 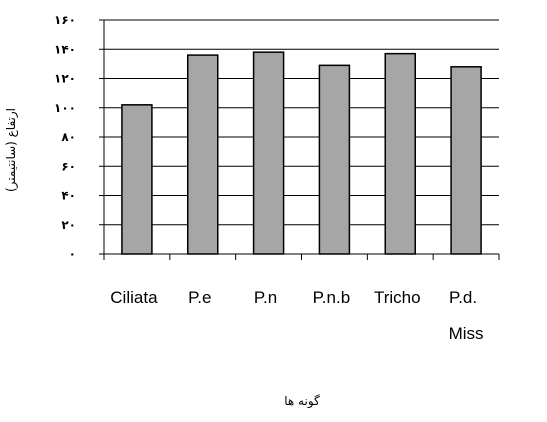 I want to click on y-tick-label: ٢٠, so click(x=68, y=225).